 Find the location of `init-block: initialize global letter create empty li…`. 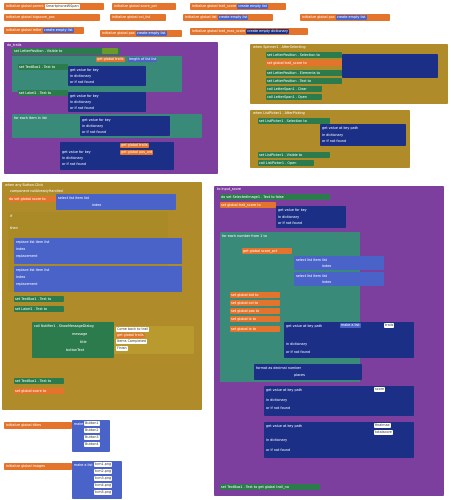

init-block: initialize global letter create empty li… is located at coordinates (44, 30).